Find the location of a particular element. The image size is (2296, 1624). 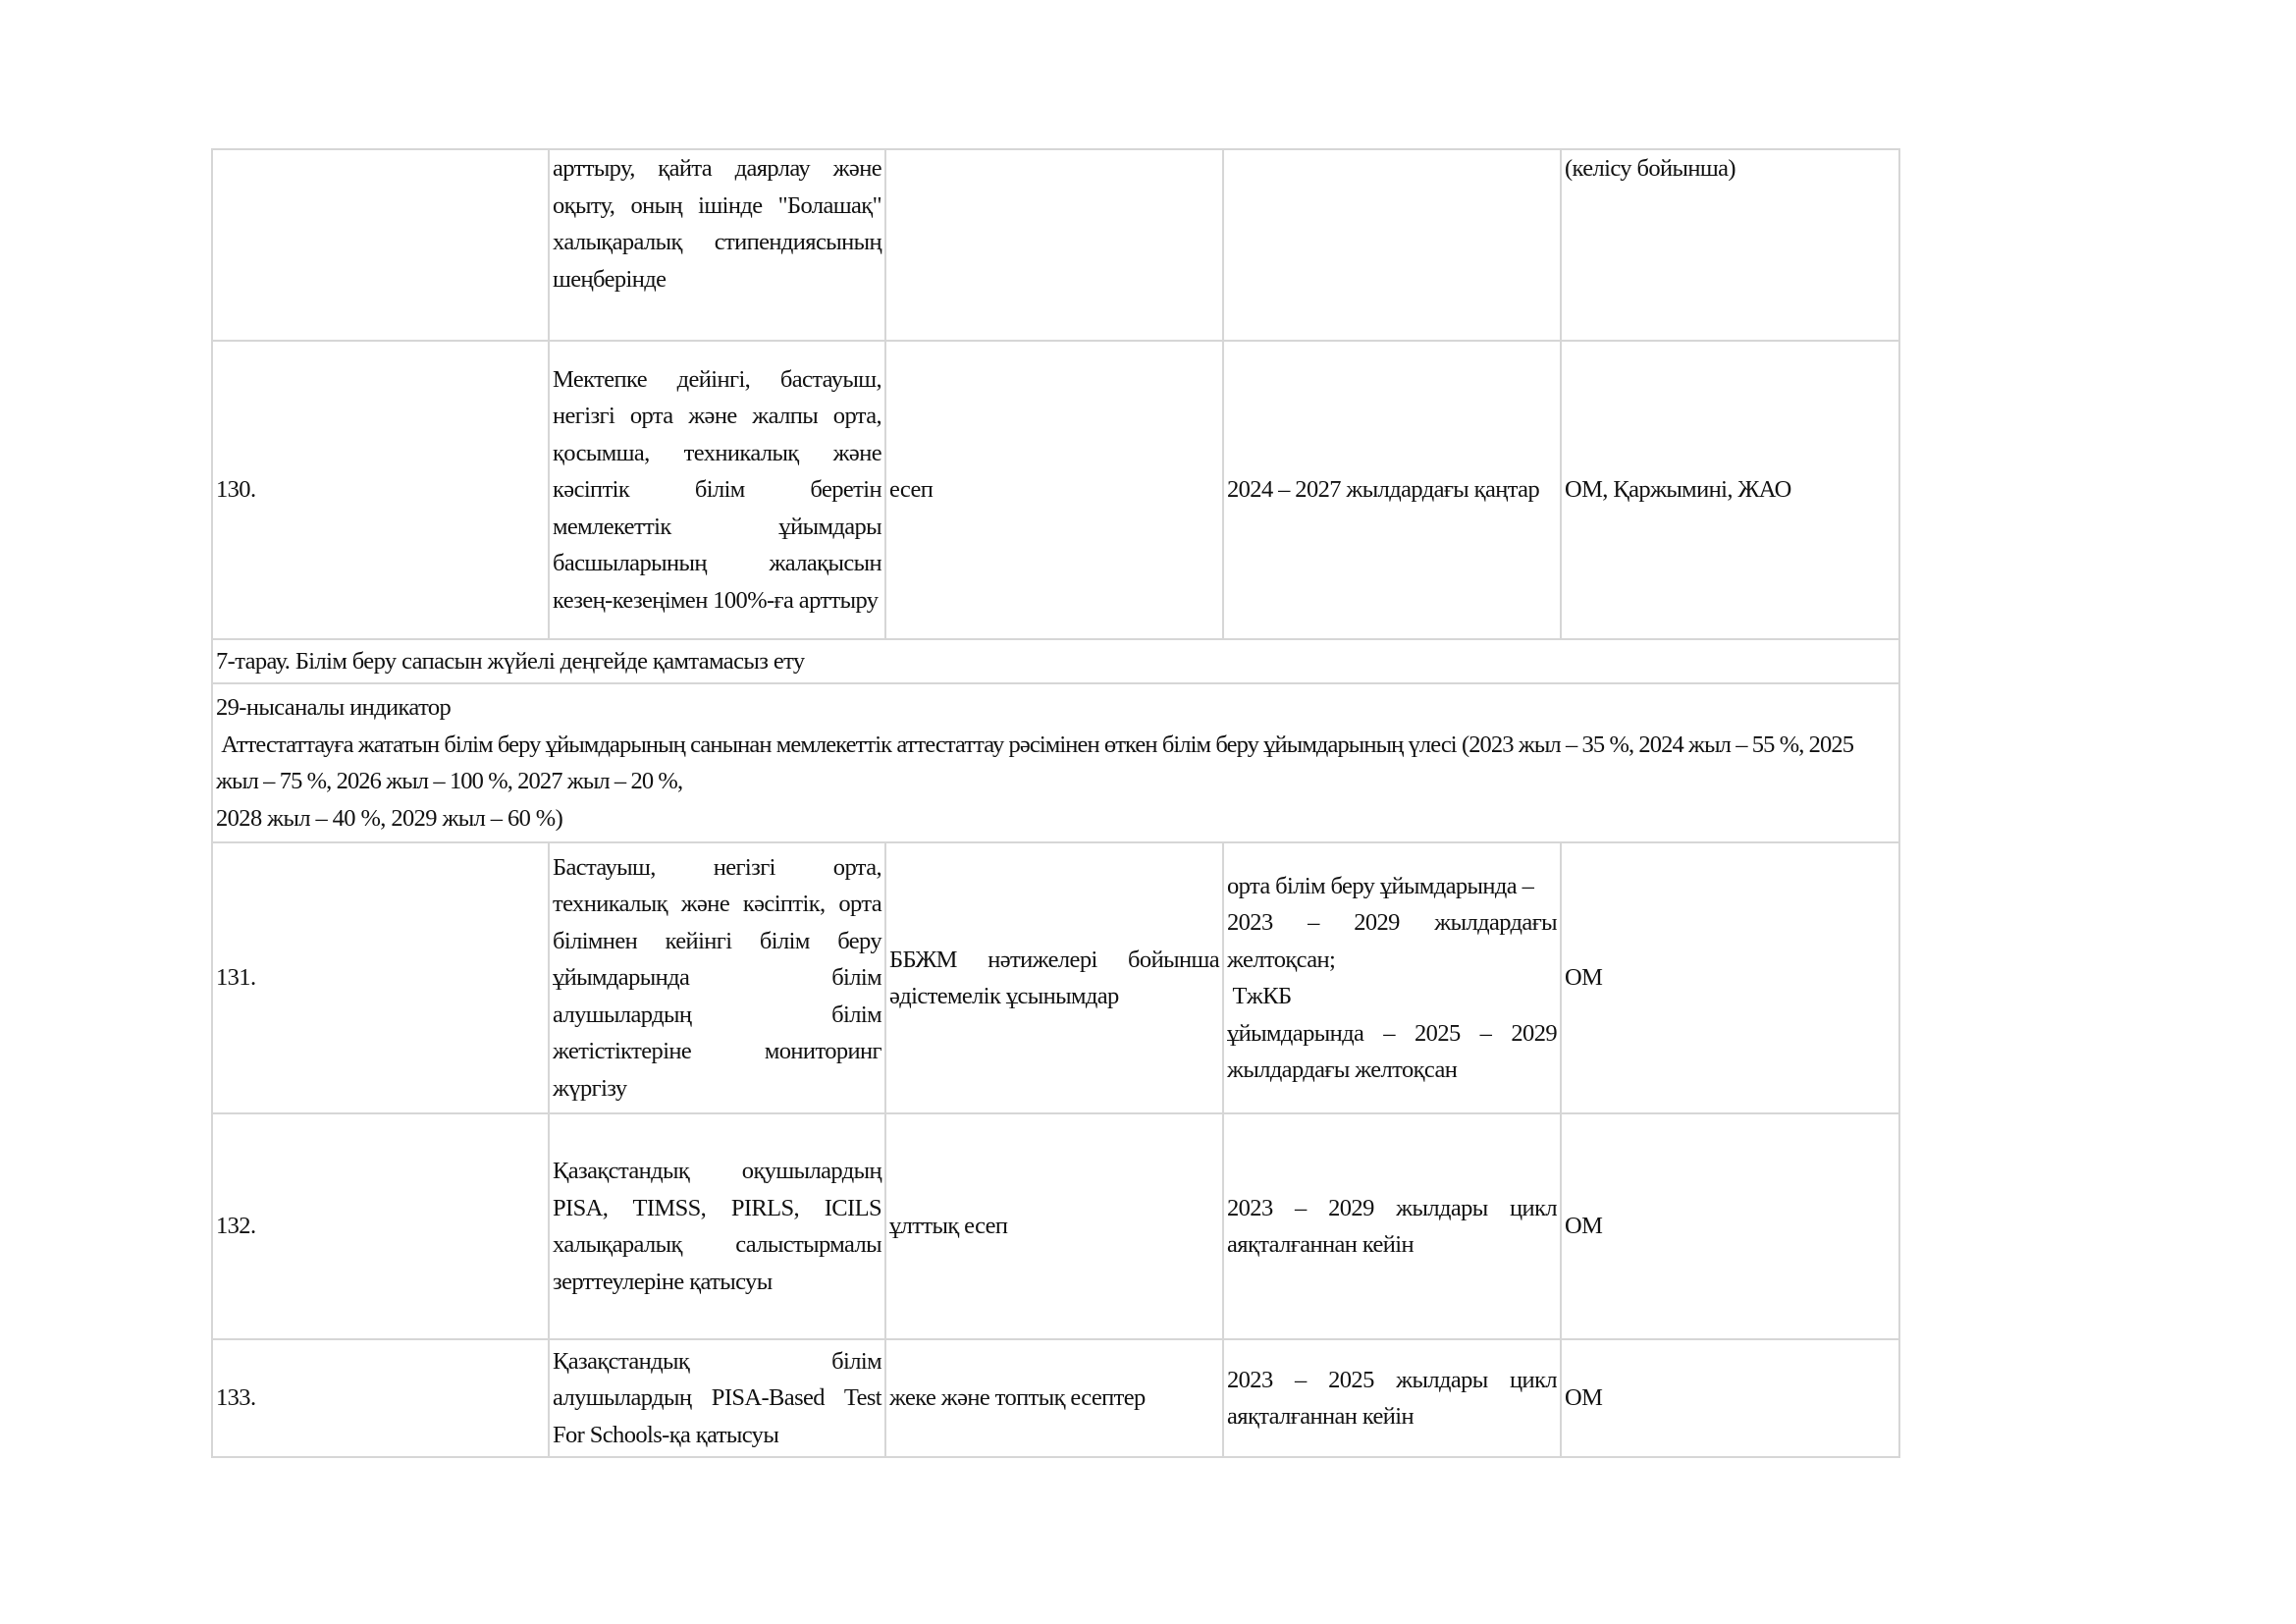

form-cell: жеке және топтық есептер is located at coordinates (1054, 1398).